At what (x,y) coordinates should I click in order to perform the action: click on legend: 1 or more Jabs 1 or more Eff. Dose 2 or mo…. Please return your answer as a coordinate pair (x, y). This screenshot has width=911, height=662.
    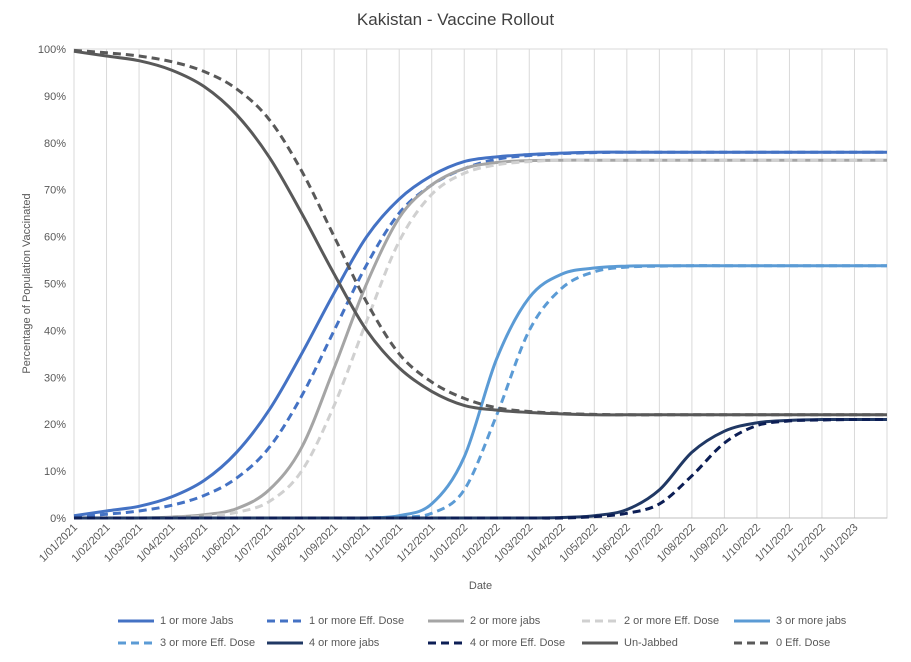
    Looking at the image, I should click on (455, 634).